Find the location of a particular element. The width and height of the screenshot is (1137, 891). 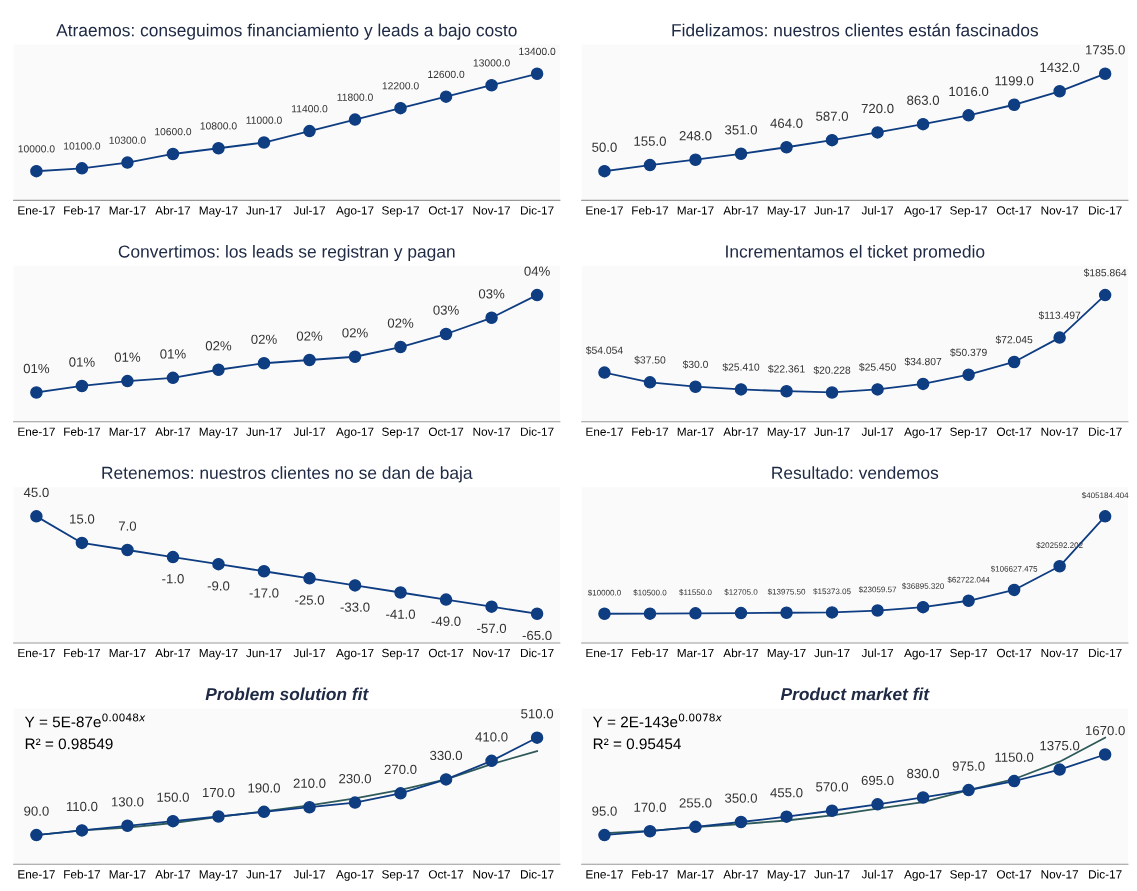

data-label: 10100.0 is located at coordinates (82, 146).